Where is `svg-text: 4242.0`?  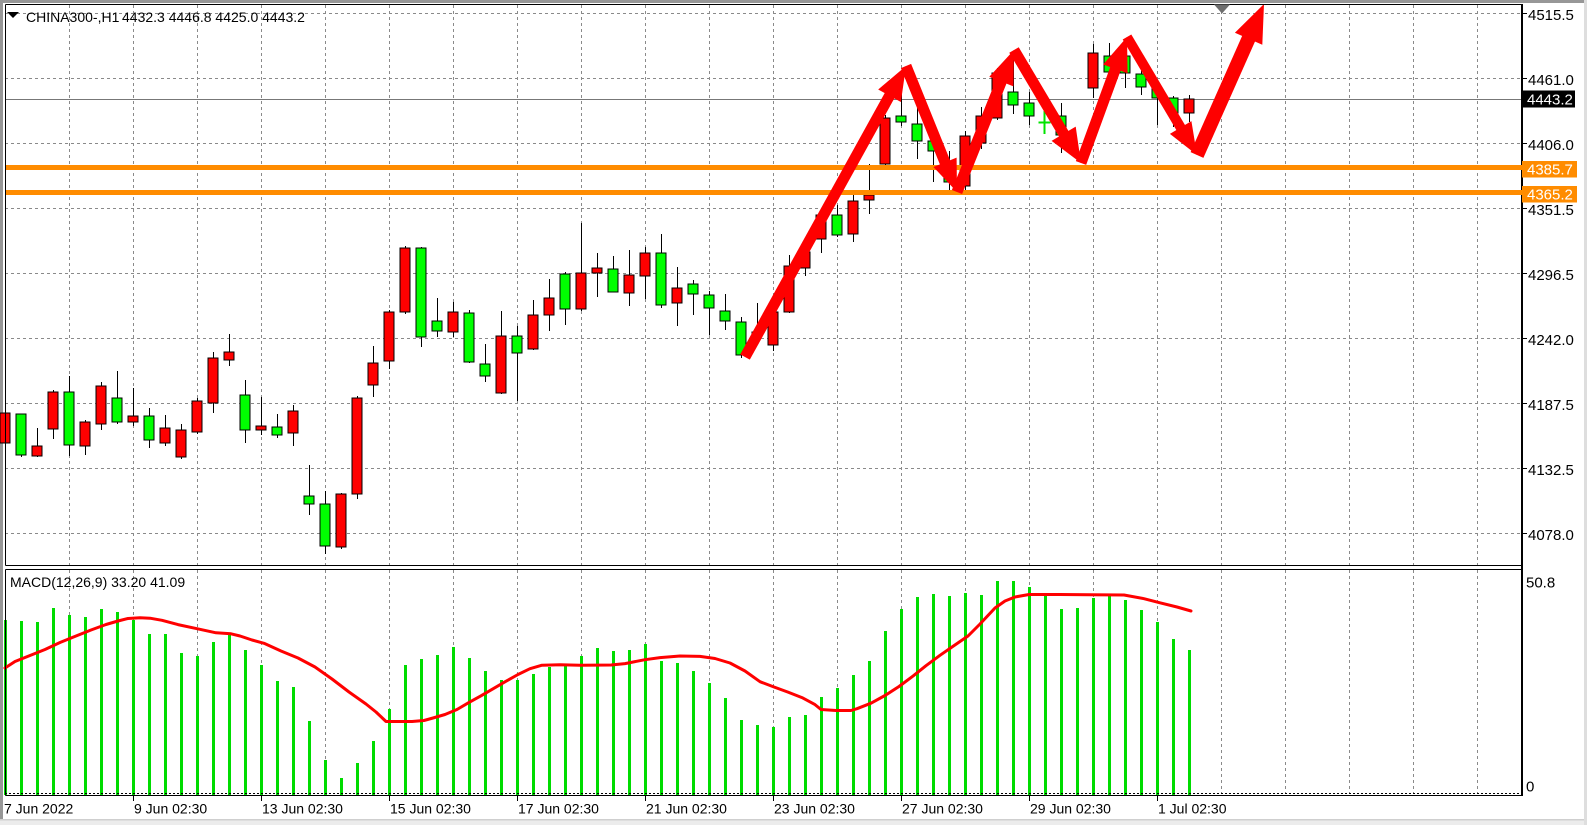 svg-text: 4242.0 is located at coordinates (1551, 340).